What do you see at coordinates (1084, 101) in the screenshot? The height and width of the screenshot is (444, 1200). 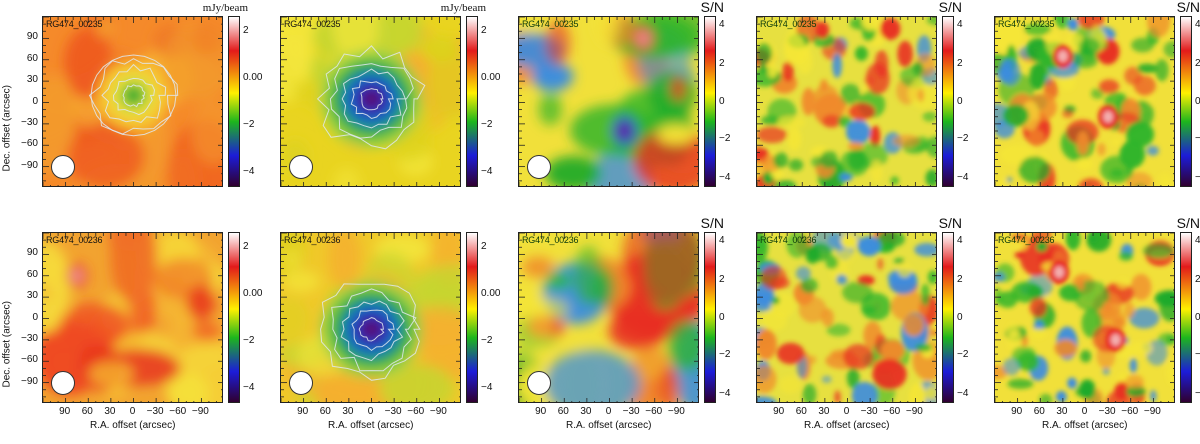 I see `map-panel-0-4: RG474_00235` at bounding box center [1084, 101].